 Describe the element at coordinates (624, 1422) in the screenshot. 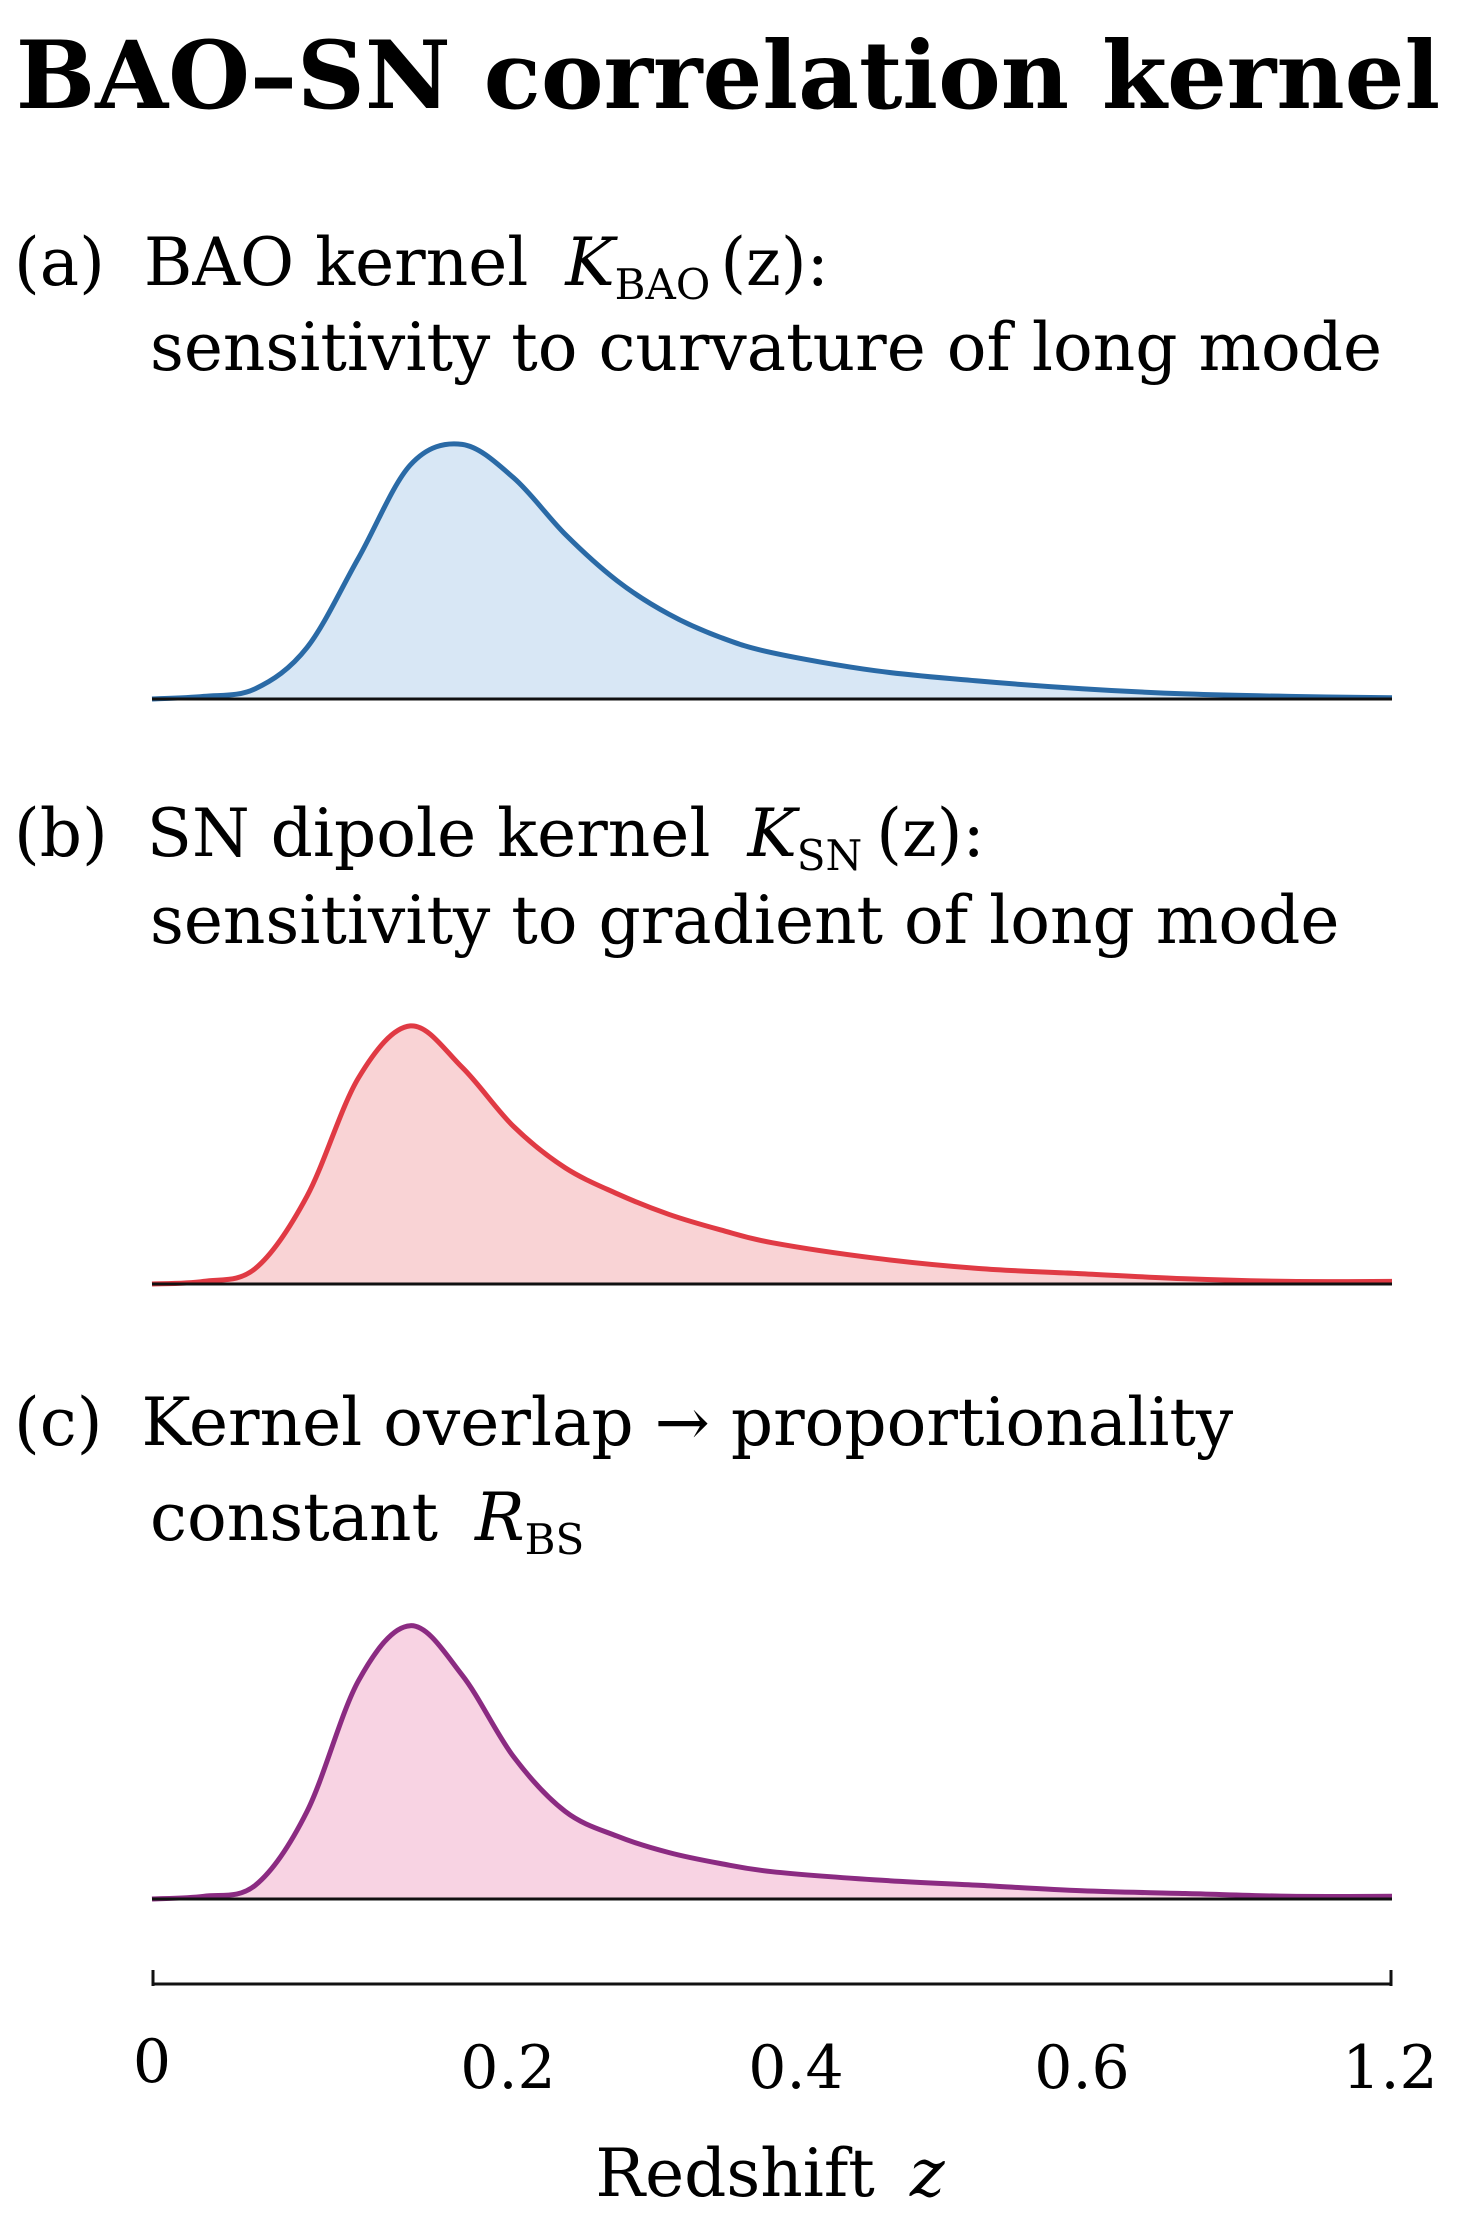

I see `panel-c-label: (c) Kernel overlap → proportionality` at that location.